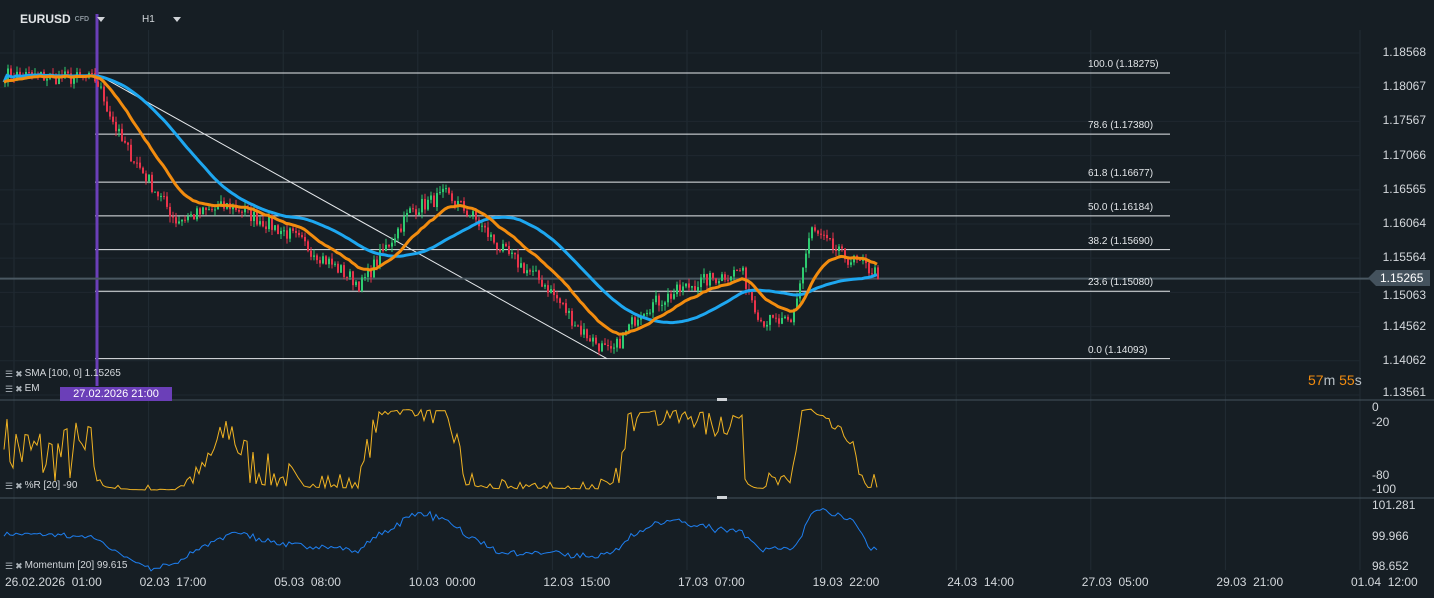  Describe the element at coordinates (161, 19) in the screenshot. I see `timeframe-selector: H1` at that location.